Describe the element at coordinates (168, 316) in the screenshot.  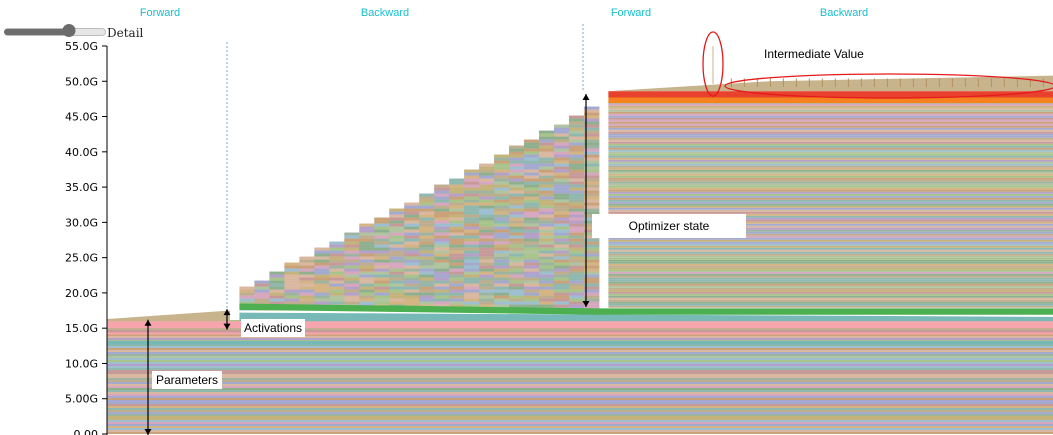
I see `forward-activation-wedge` at that location.